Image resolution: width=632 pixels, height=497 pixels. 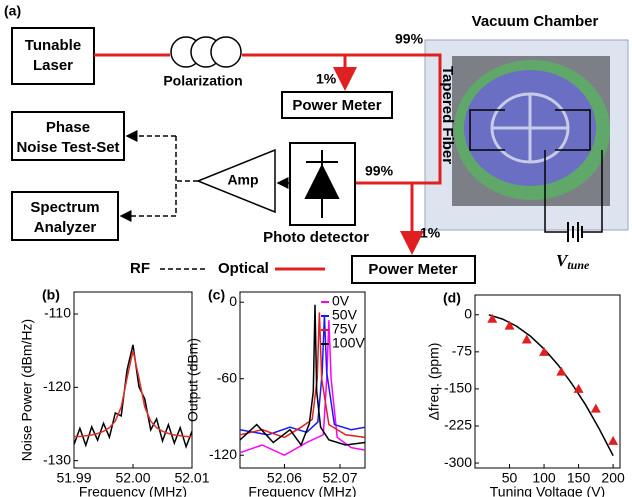 What do you see at coordinates (206, 52) in the screenshot?
I see `polarization-controller` at bounding box center [206, 52].